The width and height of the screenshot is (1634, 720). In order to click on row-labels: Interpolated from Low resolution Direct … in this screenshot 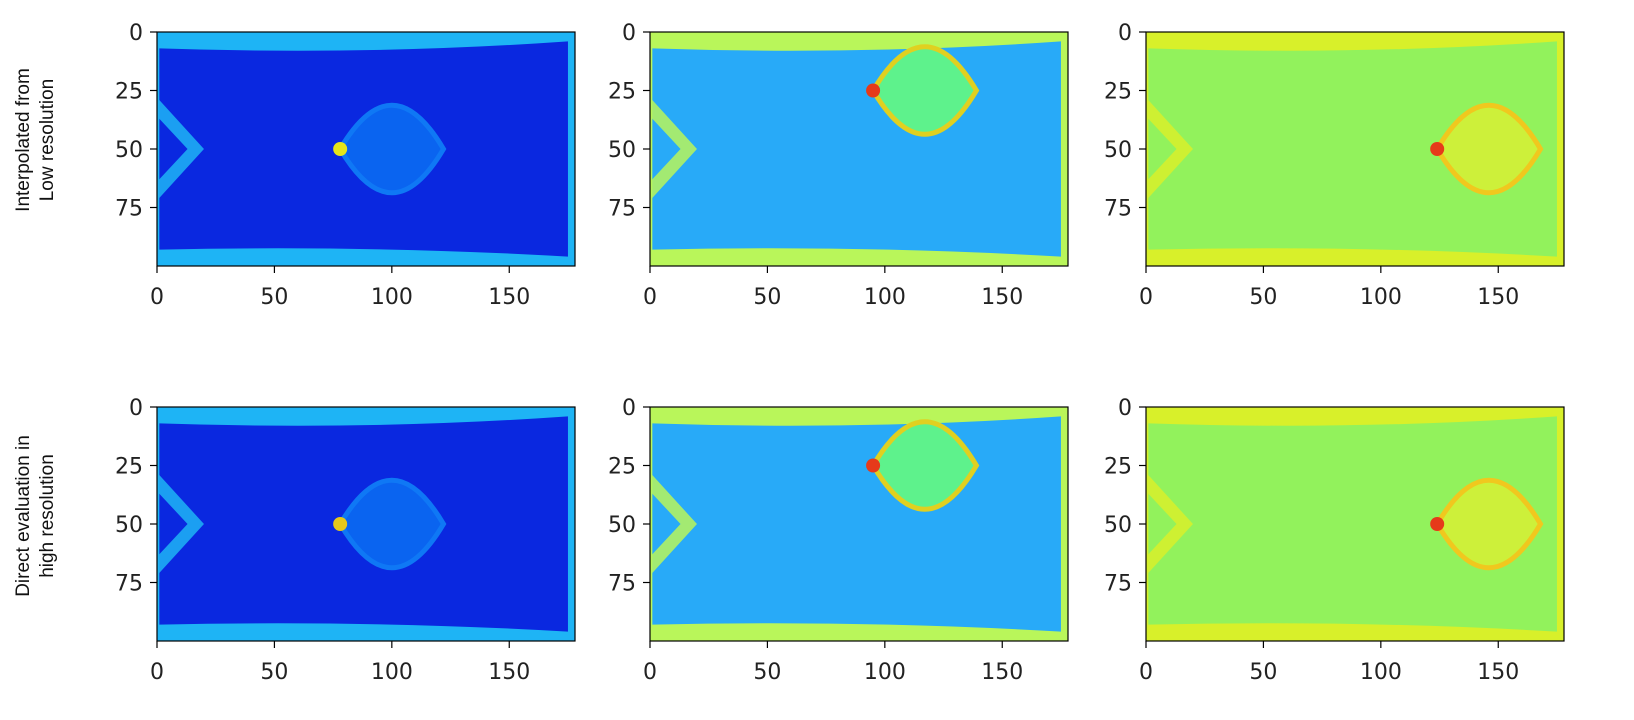, I will do `click(35, 332)`.